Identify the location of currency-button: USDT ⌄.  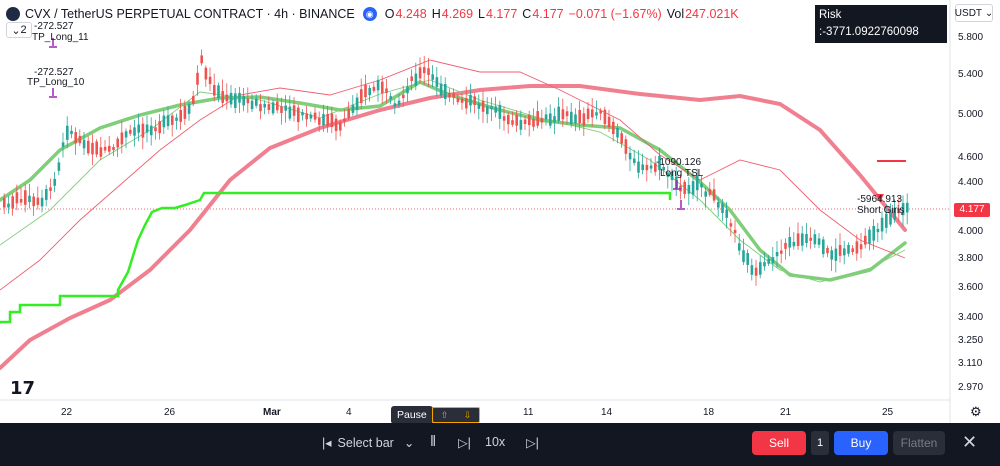
(974, 13).